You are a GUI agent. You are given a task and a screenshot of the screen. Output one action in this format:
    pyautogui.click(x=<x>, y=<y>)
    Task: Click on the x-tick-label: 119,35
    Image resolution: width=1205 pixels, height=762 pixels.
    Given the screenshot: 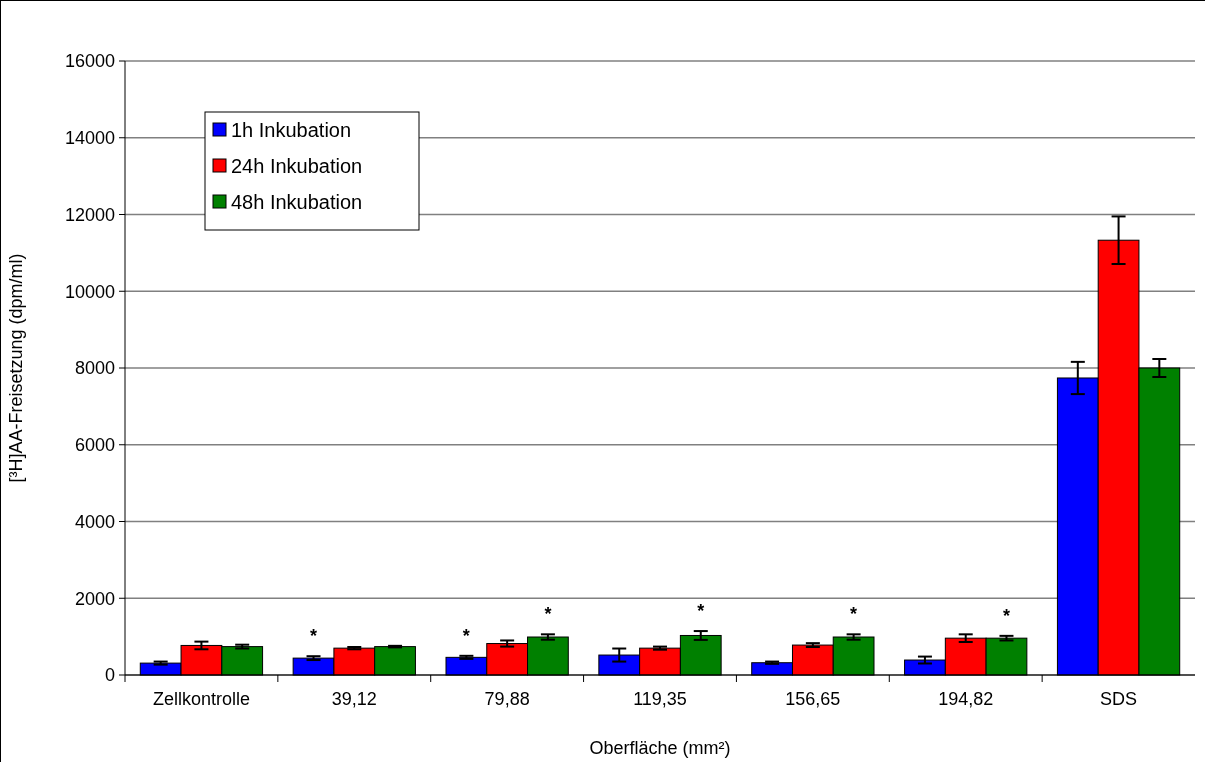 What is the action you would take?
    pyautogui.click(x=660, y=699)
    